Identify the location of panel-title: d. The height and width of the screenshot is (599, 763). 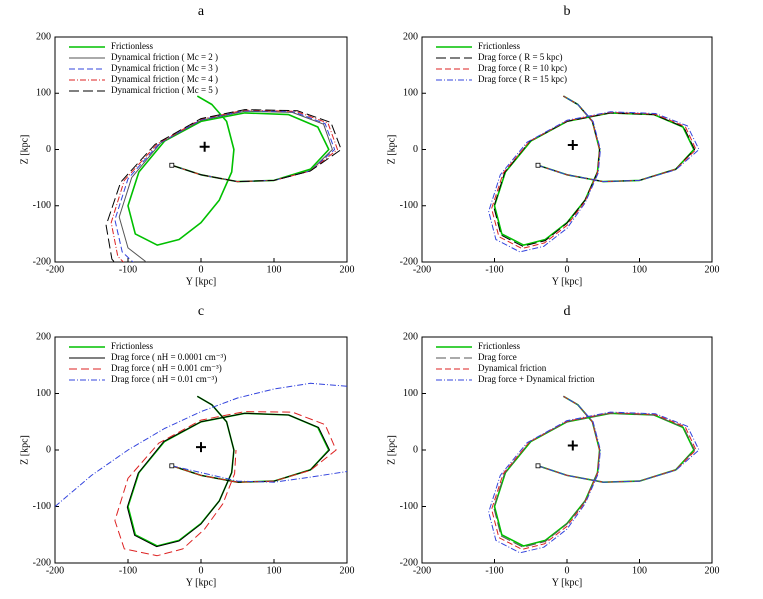
(567, 311).